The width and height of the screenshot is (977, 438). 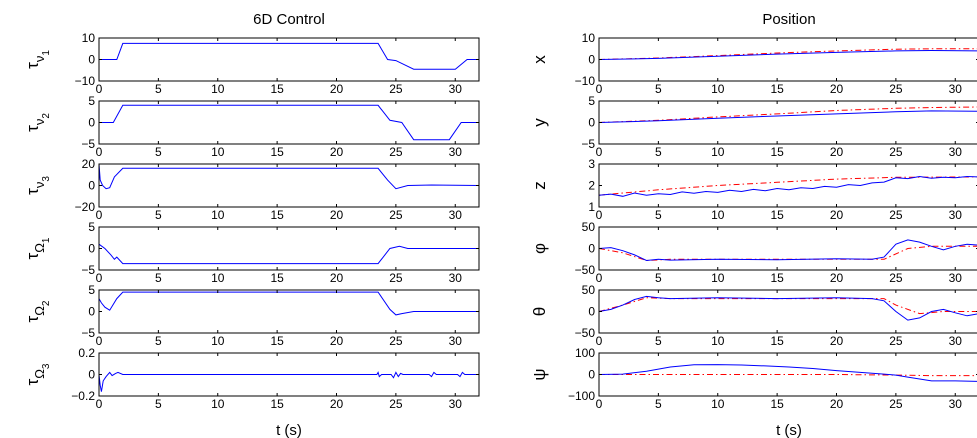 What do you see at coordinates (539, 122) in the screenshot?
I see `y-axis-label: y` at bounding box center [539, 122].